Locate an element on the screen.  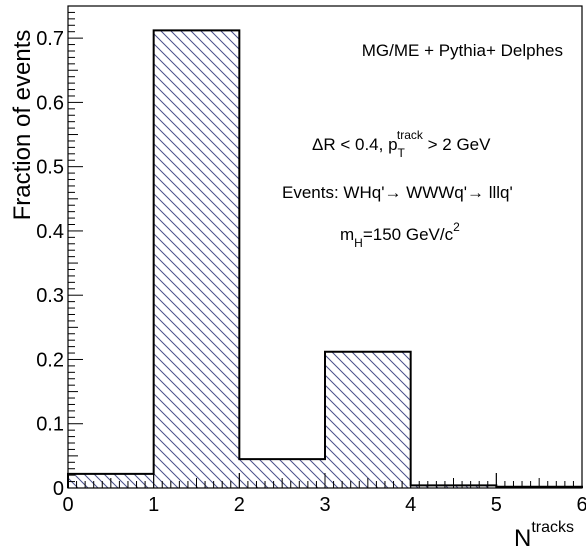
x-tick-label-3: 3 is located at coordinates (324, 505).